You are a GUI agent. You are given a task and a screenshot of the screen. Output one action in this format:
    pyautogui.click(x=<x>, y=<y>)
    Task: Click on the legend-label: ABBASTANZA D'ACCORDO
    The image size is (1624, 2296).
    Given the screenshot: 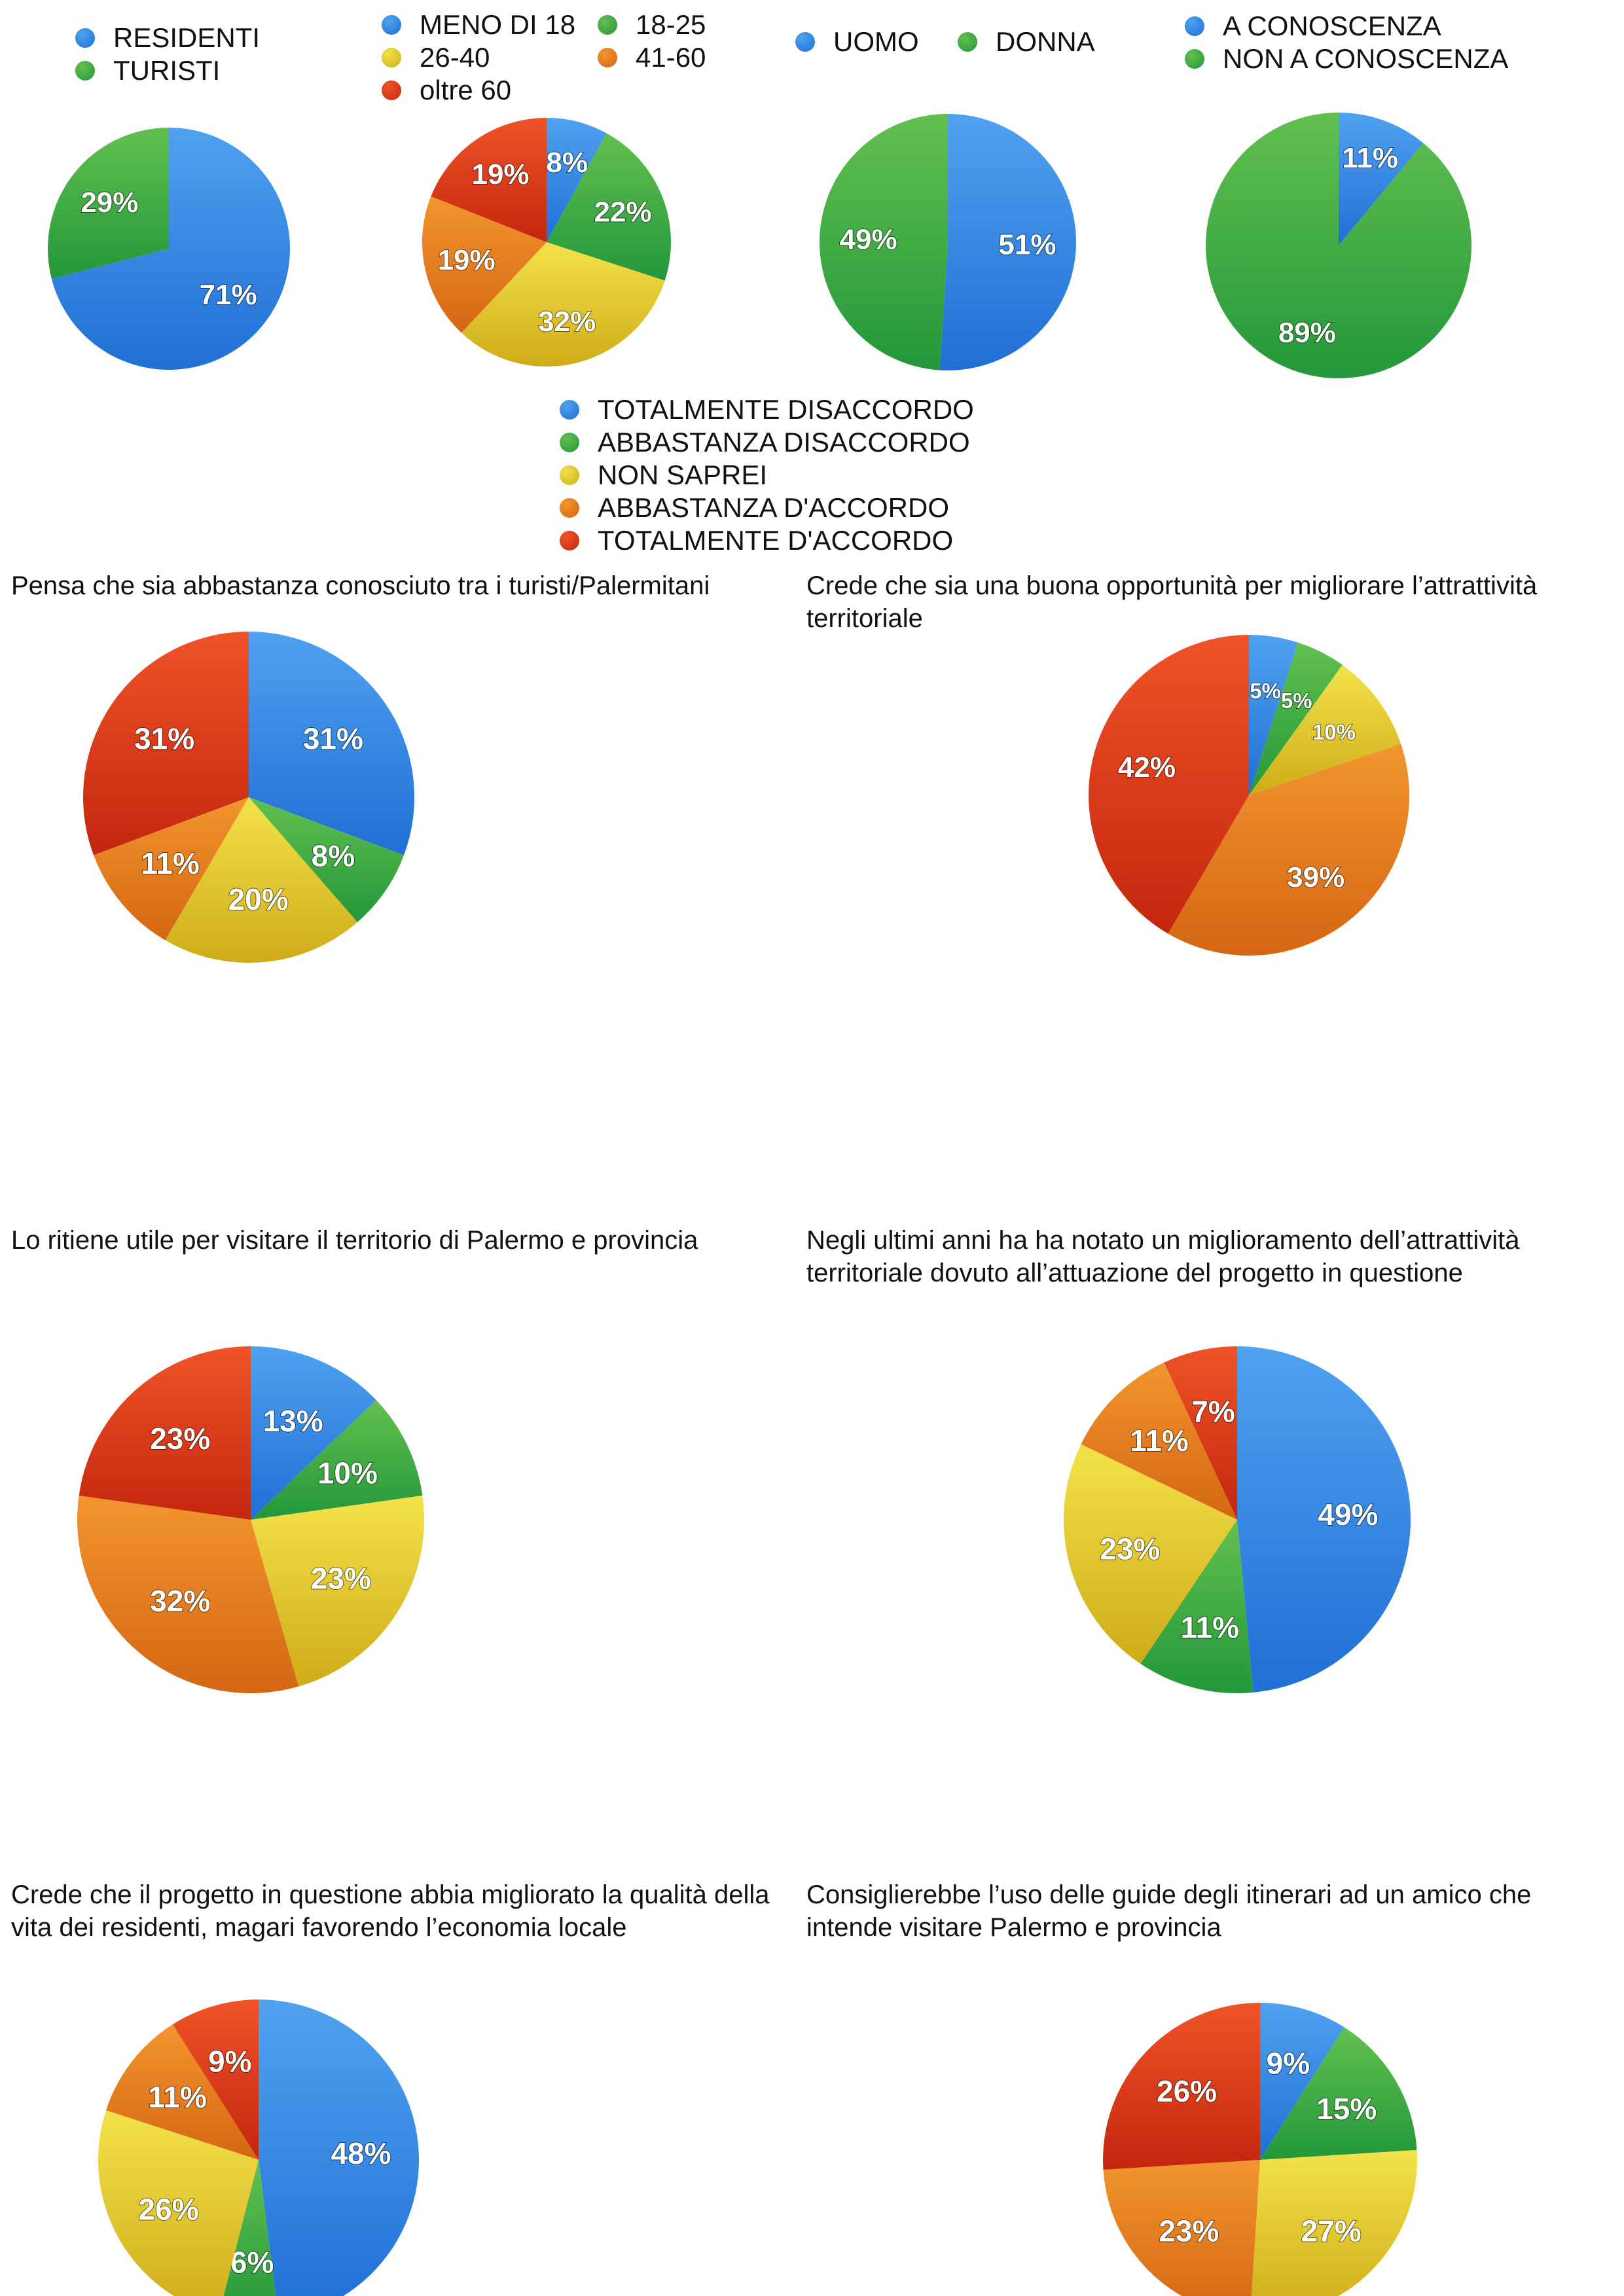 What is the action you would take?
    pyautogui.click(x=773, y=507)
    